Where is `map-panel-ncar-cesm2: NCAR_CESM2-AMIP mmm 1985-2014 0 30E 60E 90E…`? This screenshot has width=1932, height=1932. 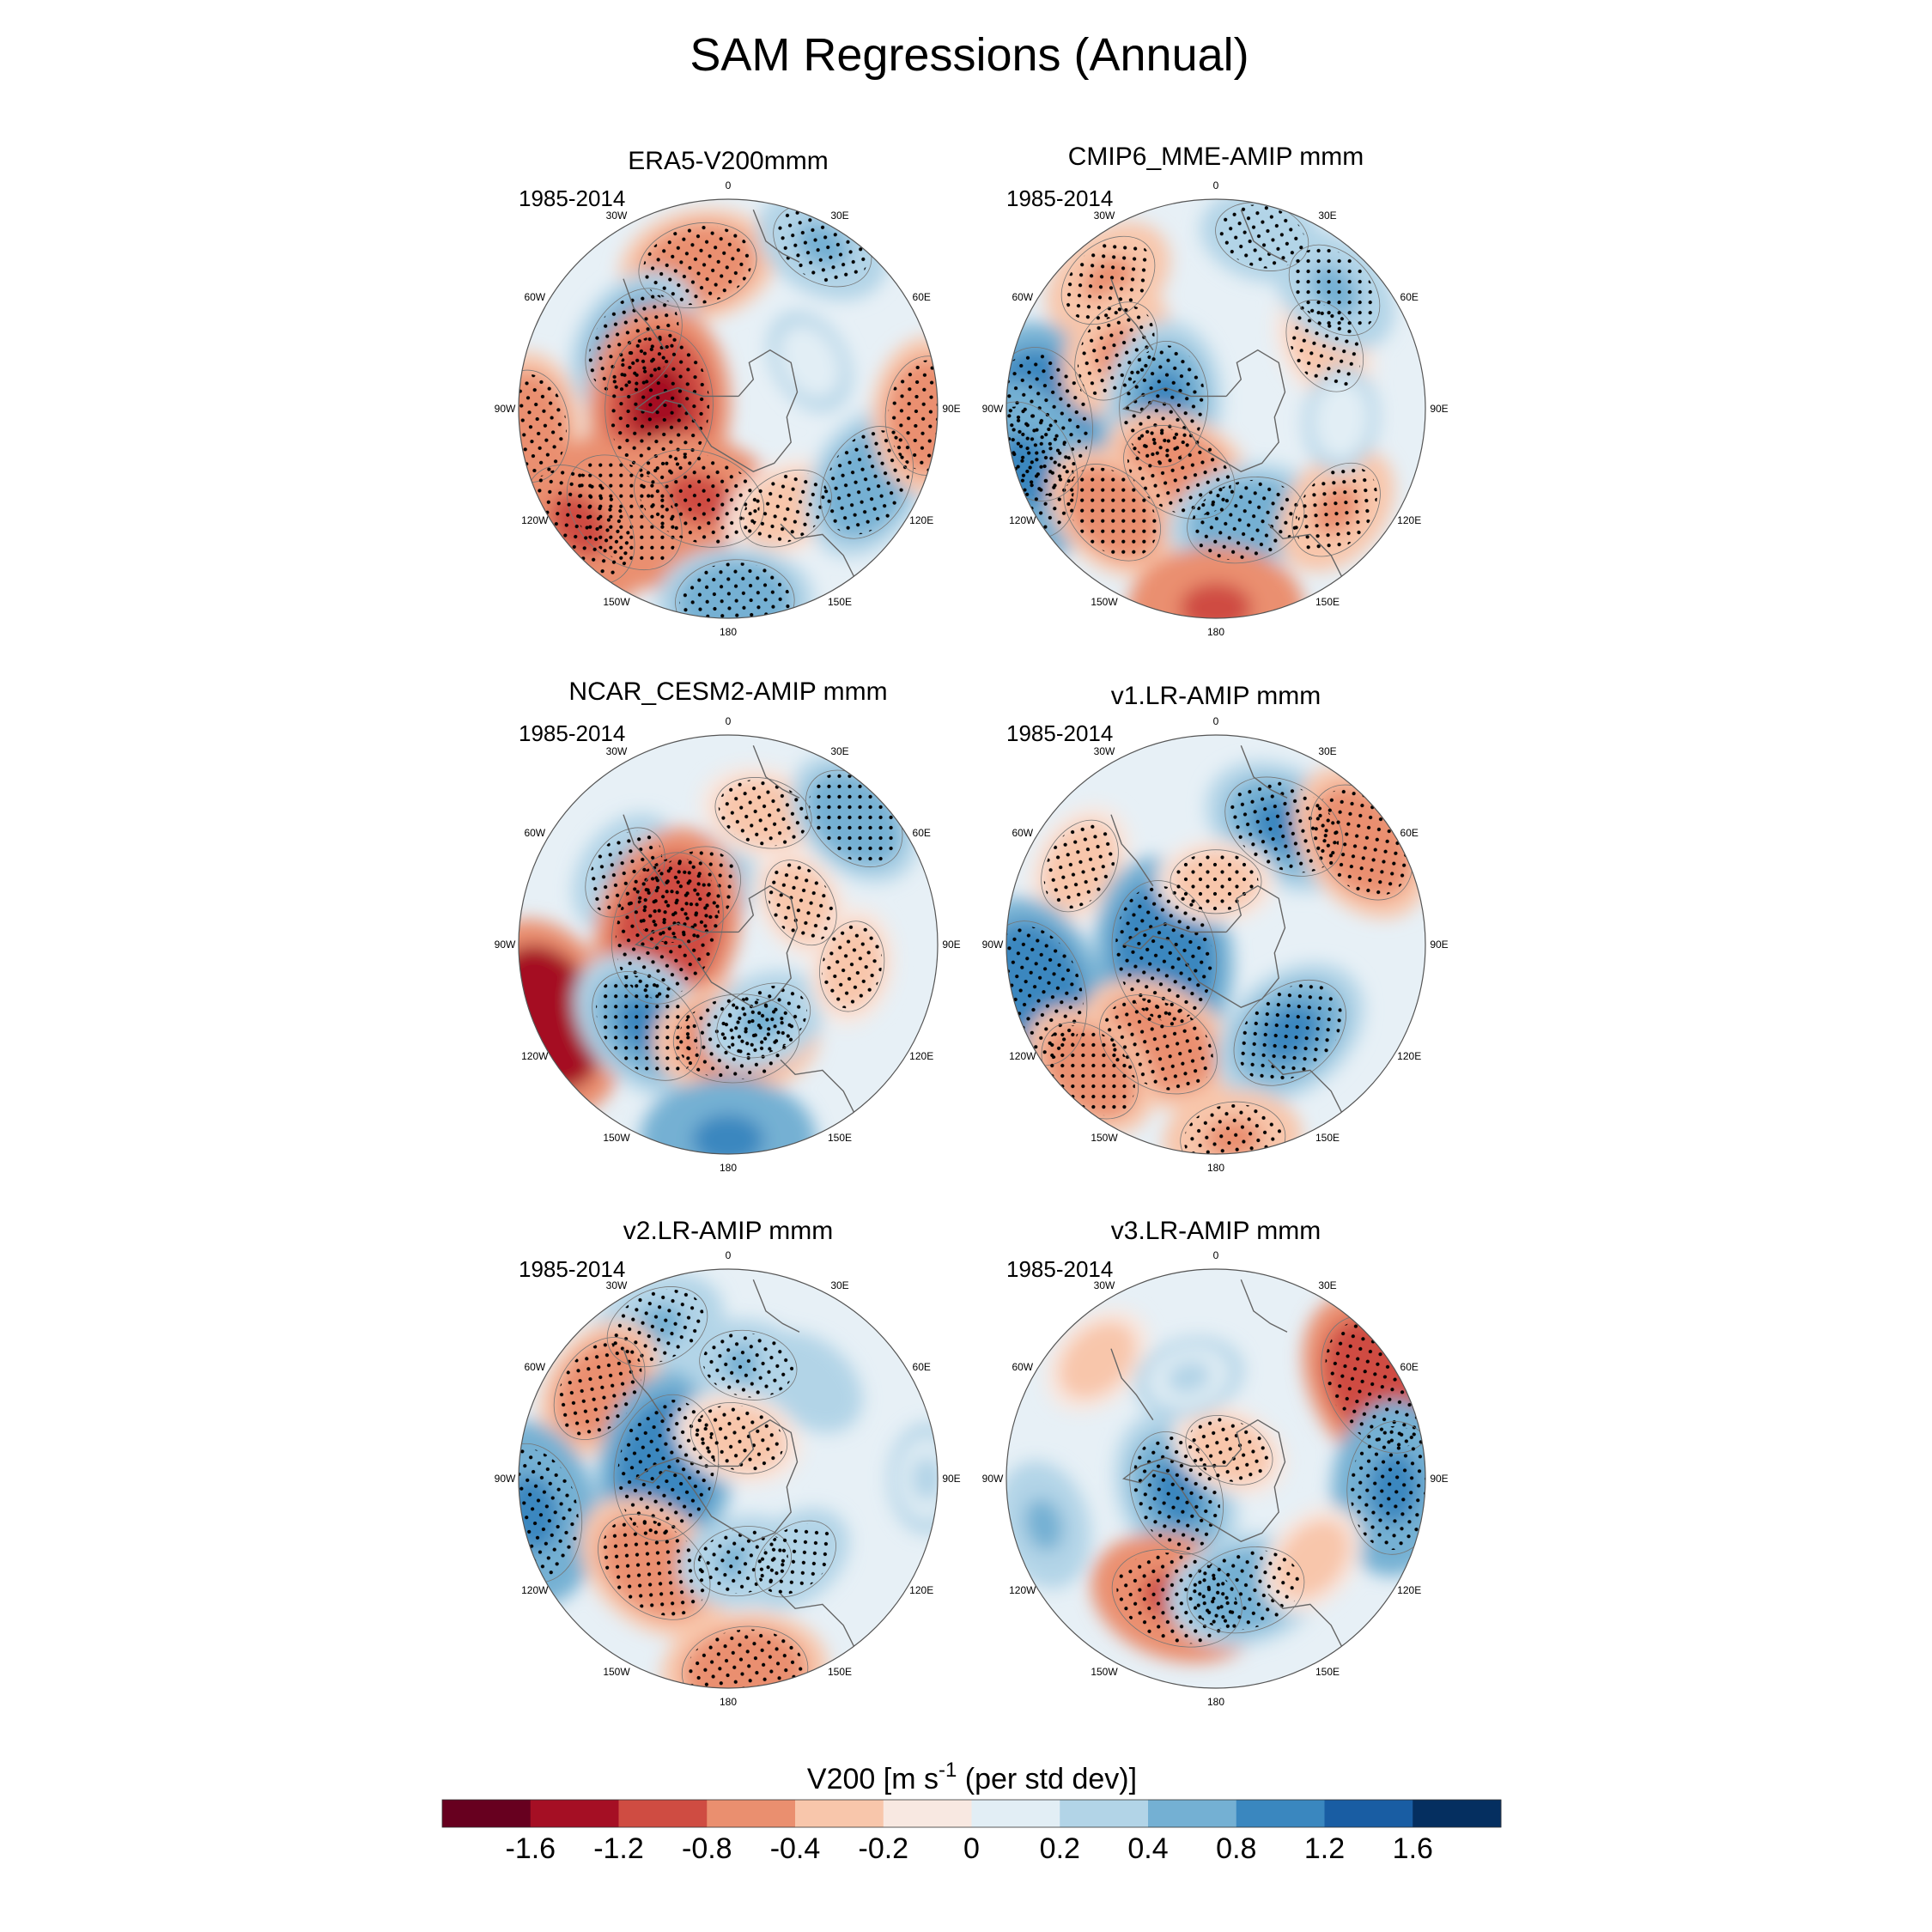 map-panel-ncar-cesm2: NCAR_CESM2-AMIP mmm 1985-2014 0 30E 60E 90E… is located at coordinates (728, 925).